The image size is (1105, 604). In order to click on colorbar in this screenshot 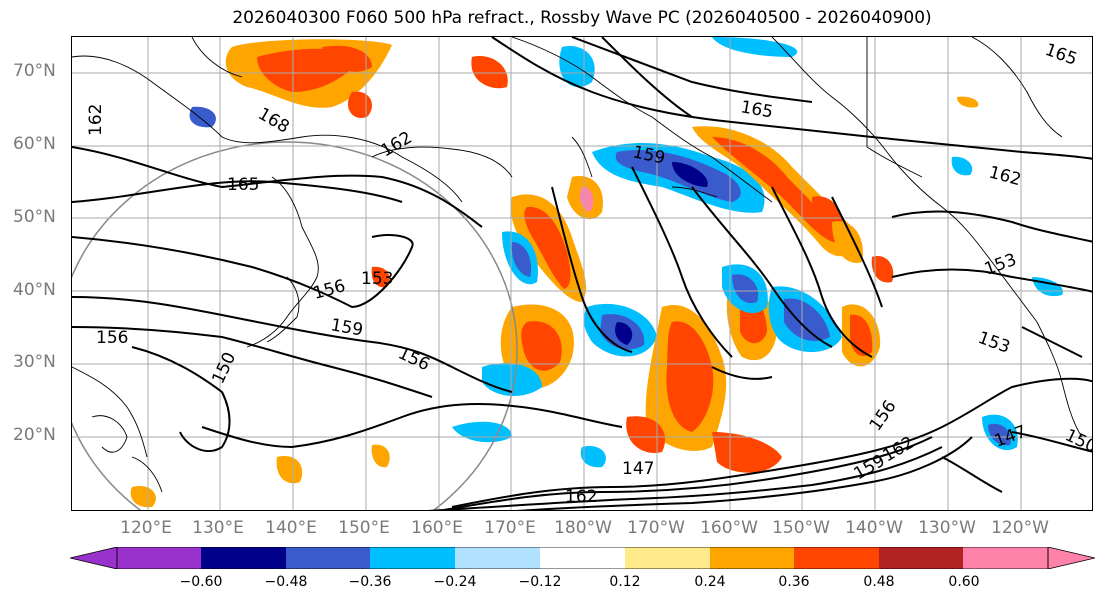, I will do `click(582, 558)`.